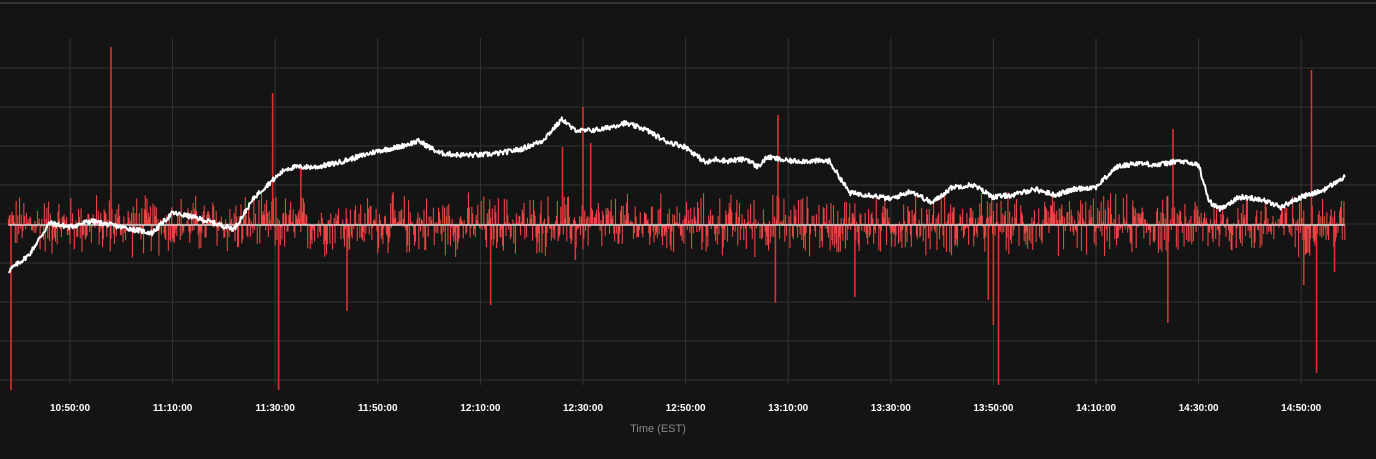 The width and height of the screenshot is (1376, 459). Describe the element at coordinates (378, 408) in the screenshot. I see `x-tick-label: 11:50:00` at that location.